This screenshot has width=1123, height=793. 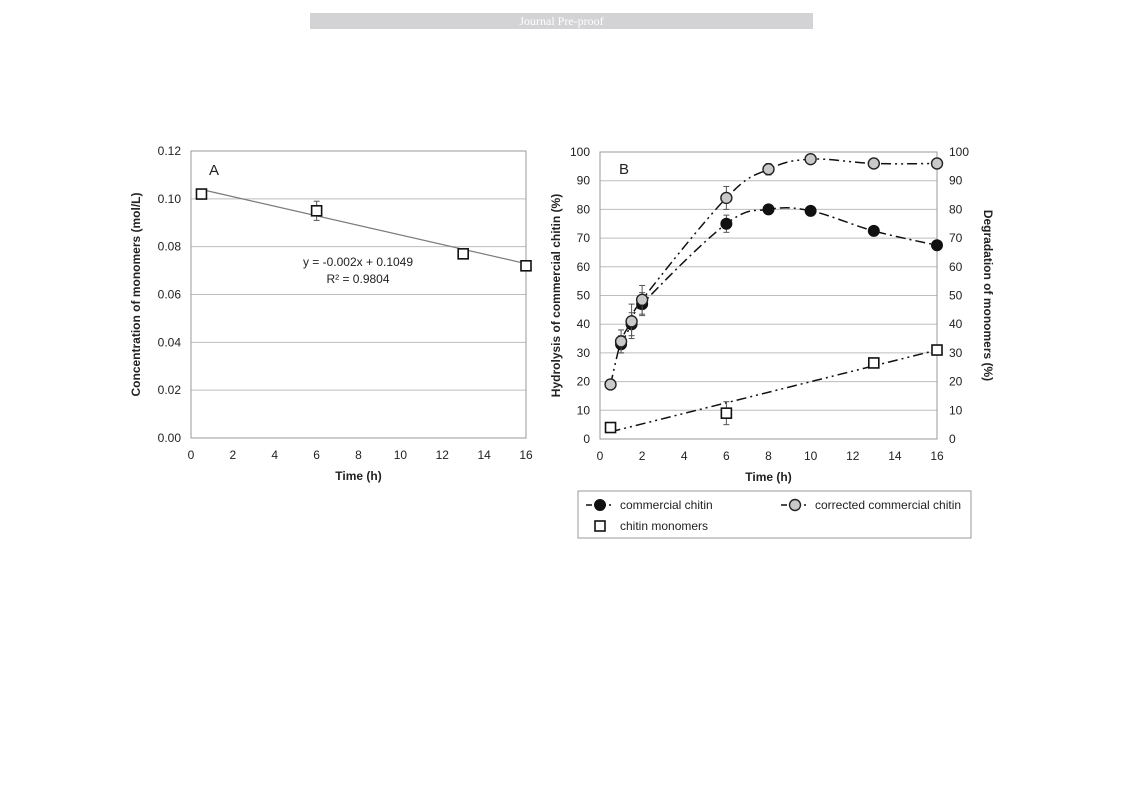 What do you see at coordinates (214, 170) in the screenshot?
I see `chart-a-panel-letter: A` at bounding box center [214, 170].